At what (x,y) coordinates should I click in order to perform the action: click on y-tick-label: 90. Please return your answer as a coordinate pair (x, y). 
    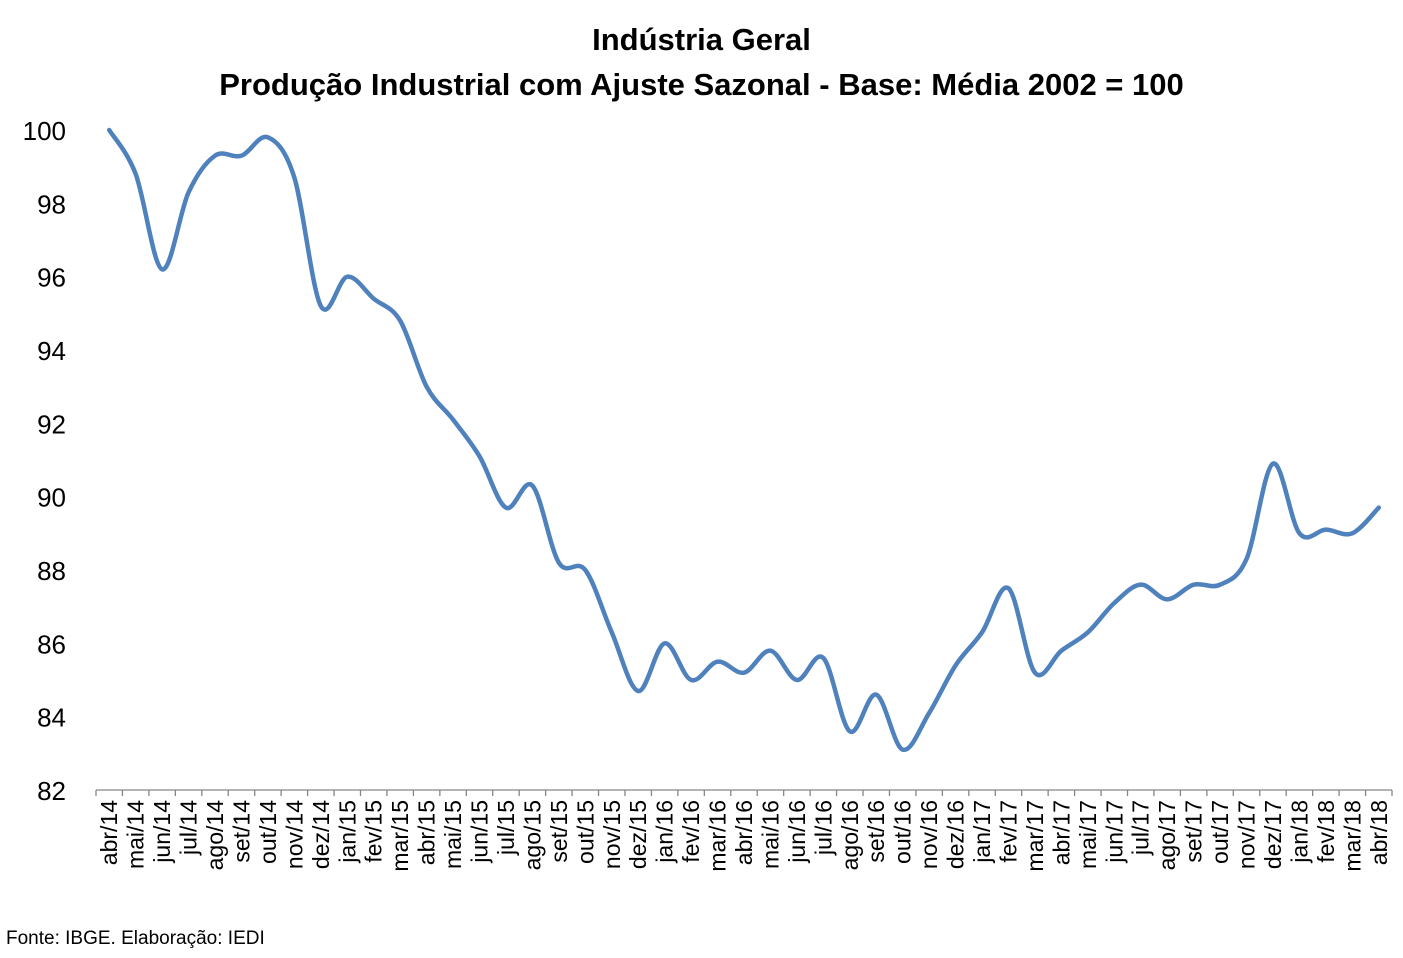
    Looking at the image, I should click on (51, 498).